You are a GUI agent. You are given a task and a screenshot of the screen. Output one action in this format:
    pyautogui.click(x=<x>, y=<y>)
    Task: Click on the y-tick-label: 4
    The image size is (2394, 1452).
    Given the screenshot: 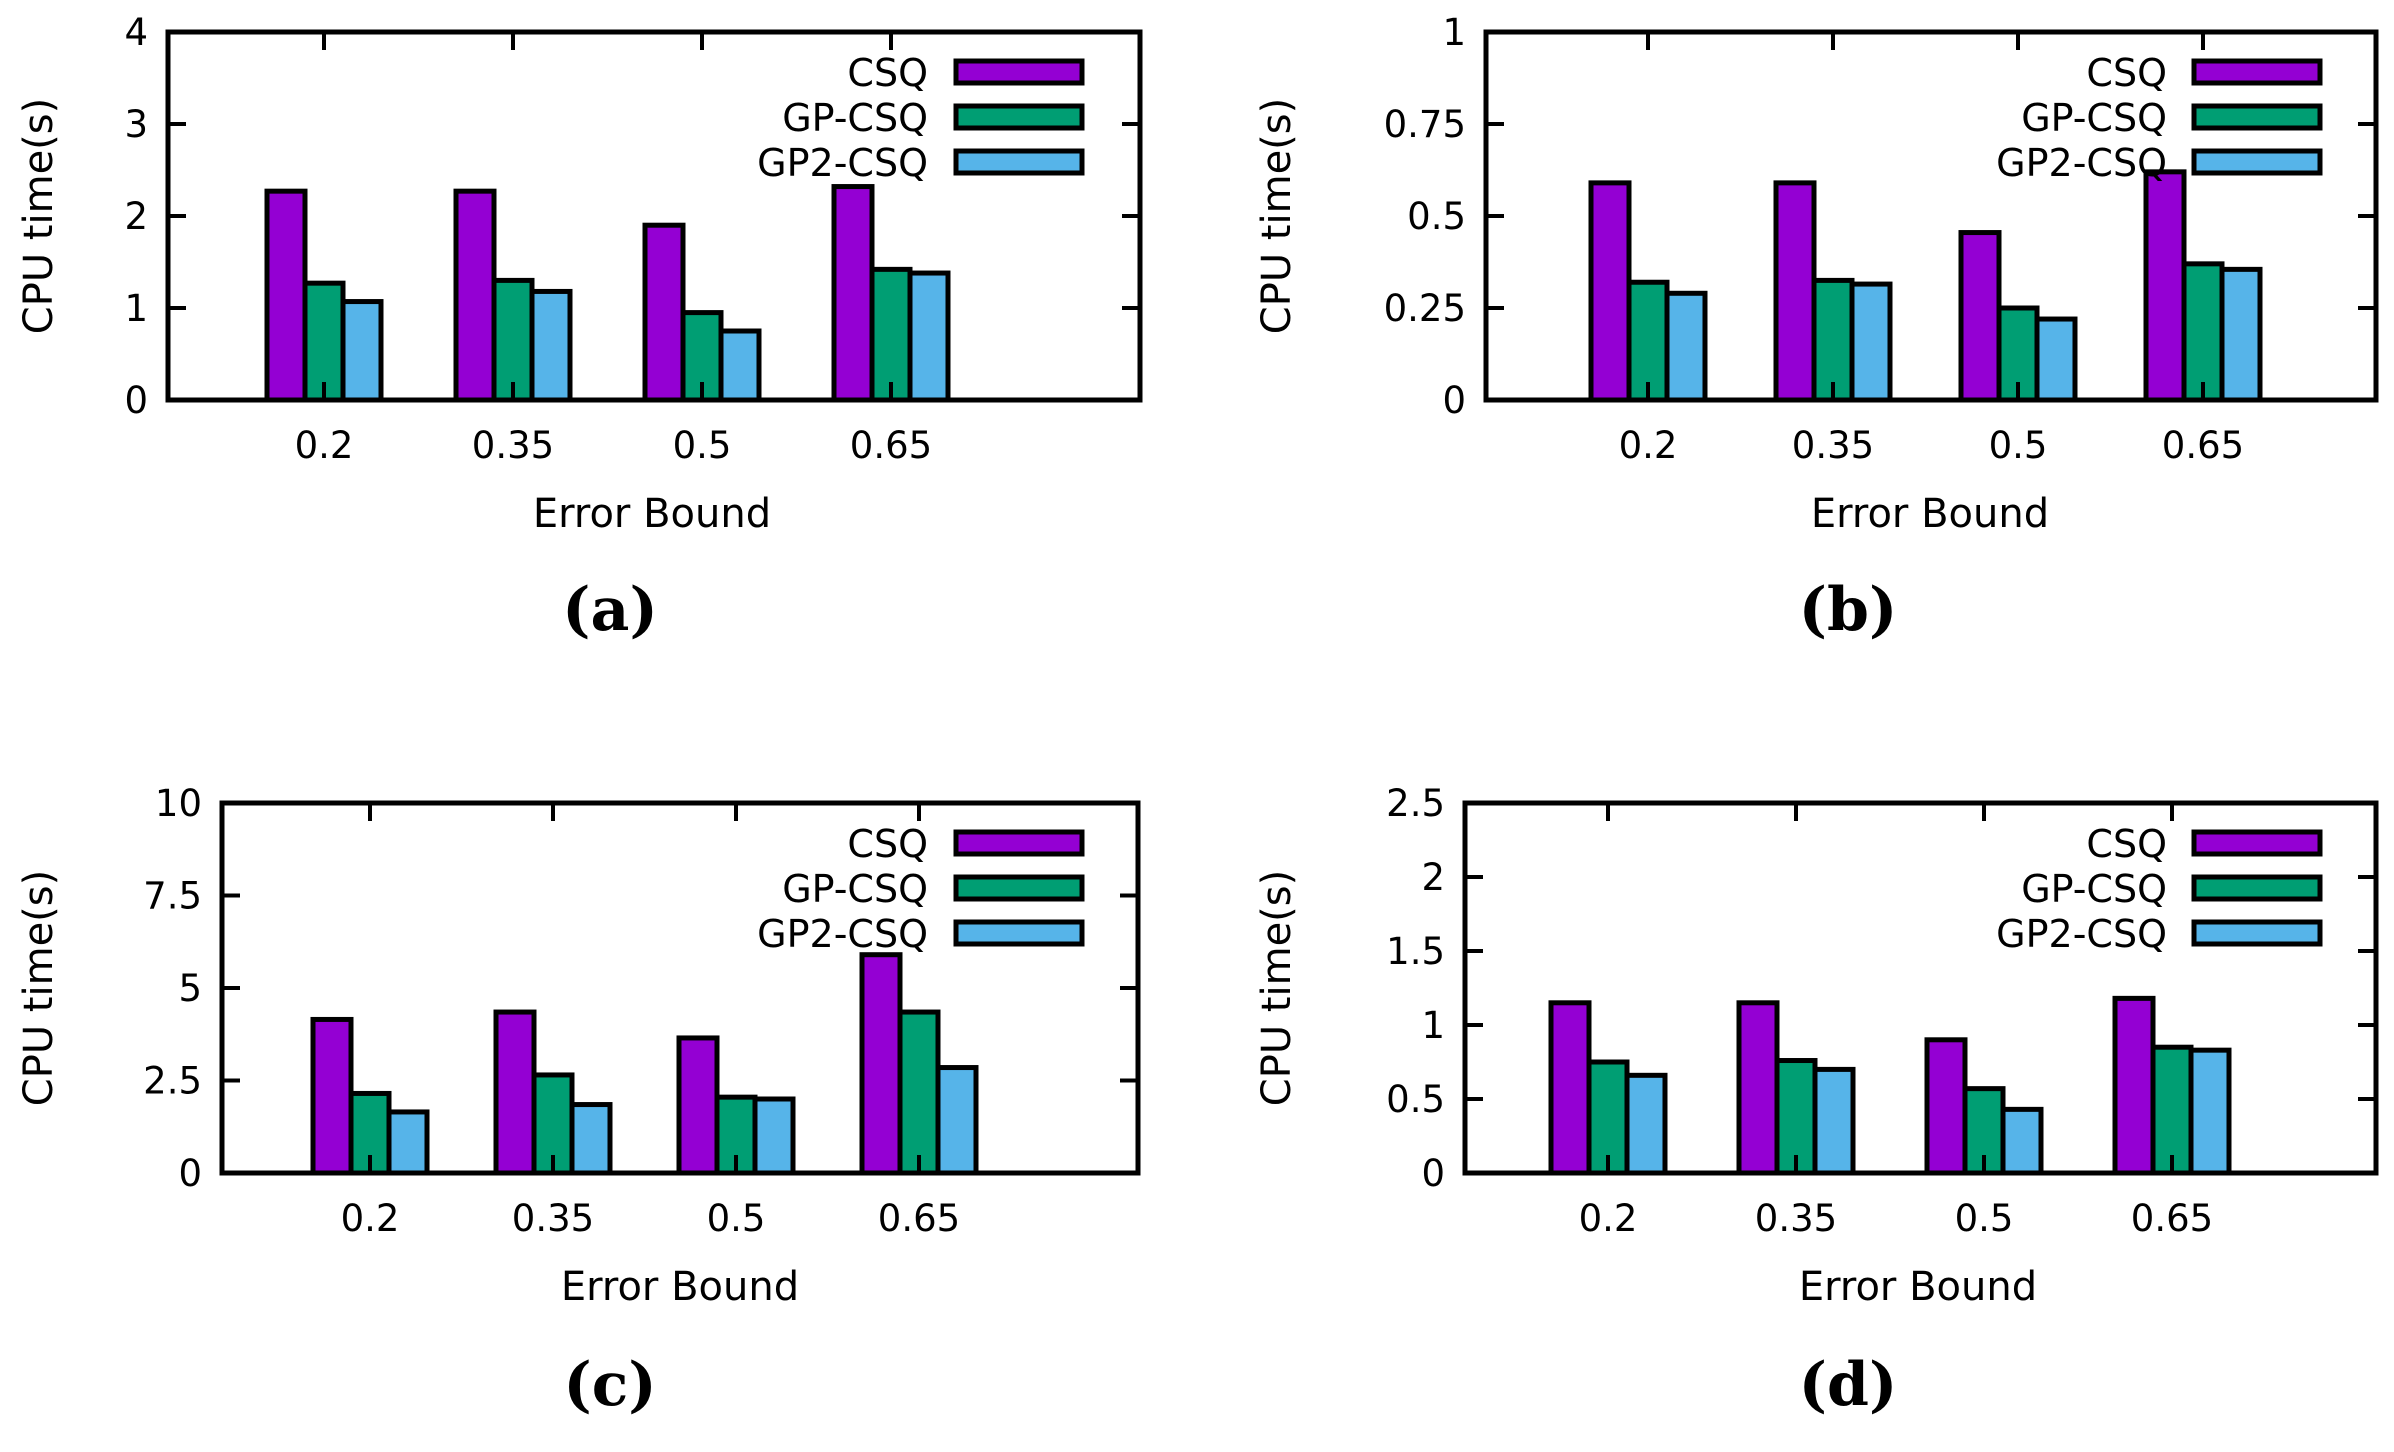 What is the action you would take?
    pyautogui.click(x=136, y=32)
    